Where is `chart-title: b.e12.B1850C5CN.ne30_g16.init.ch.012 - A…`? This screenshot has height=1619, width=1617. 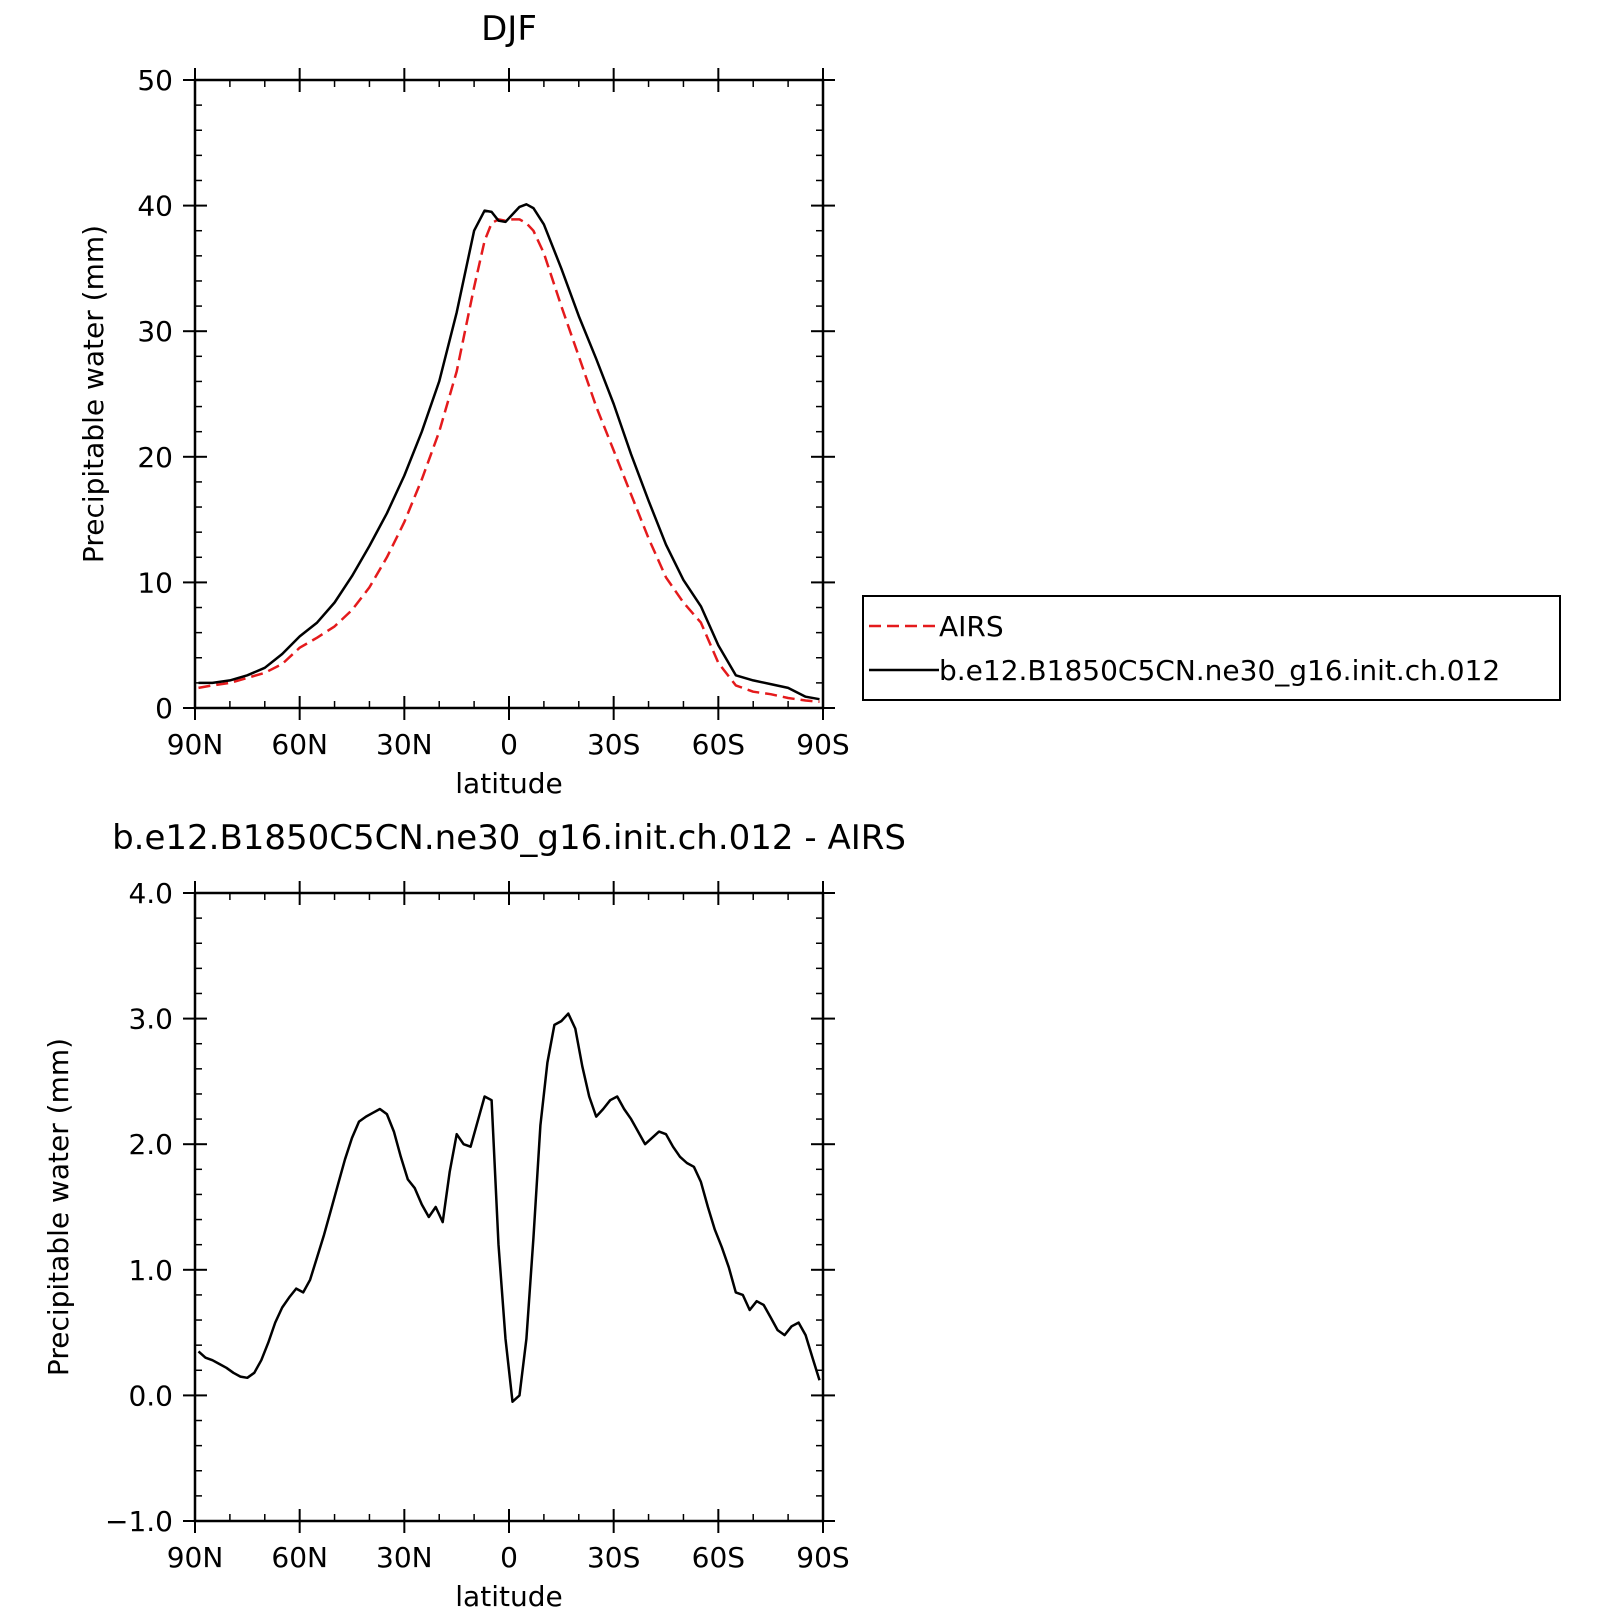 chart-title: b.e12.B1850C5CN.ne30_g16.init.ch.012 - A… is located at coordinates (509, 838).